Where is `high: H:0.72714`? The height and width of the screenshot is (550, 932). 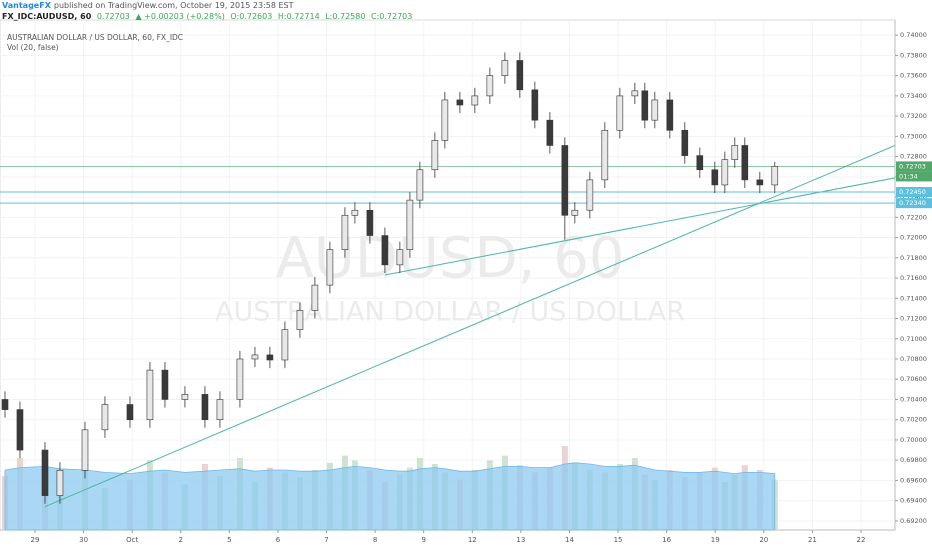
high: H:0.72714 is located at coordinates (298, 16).